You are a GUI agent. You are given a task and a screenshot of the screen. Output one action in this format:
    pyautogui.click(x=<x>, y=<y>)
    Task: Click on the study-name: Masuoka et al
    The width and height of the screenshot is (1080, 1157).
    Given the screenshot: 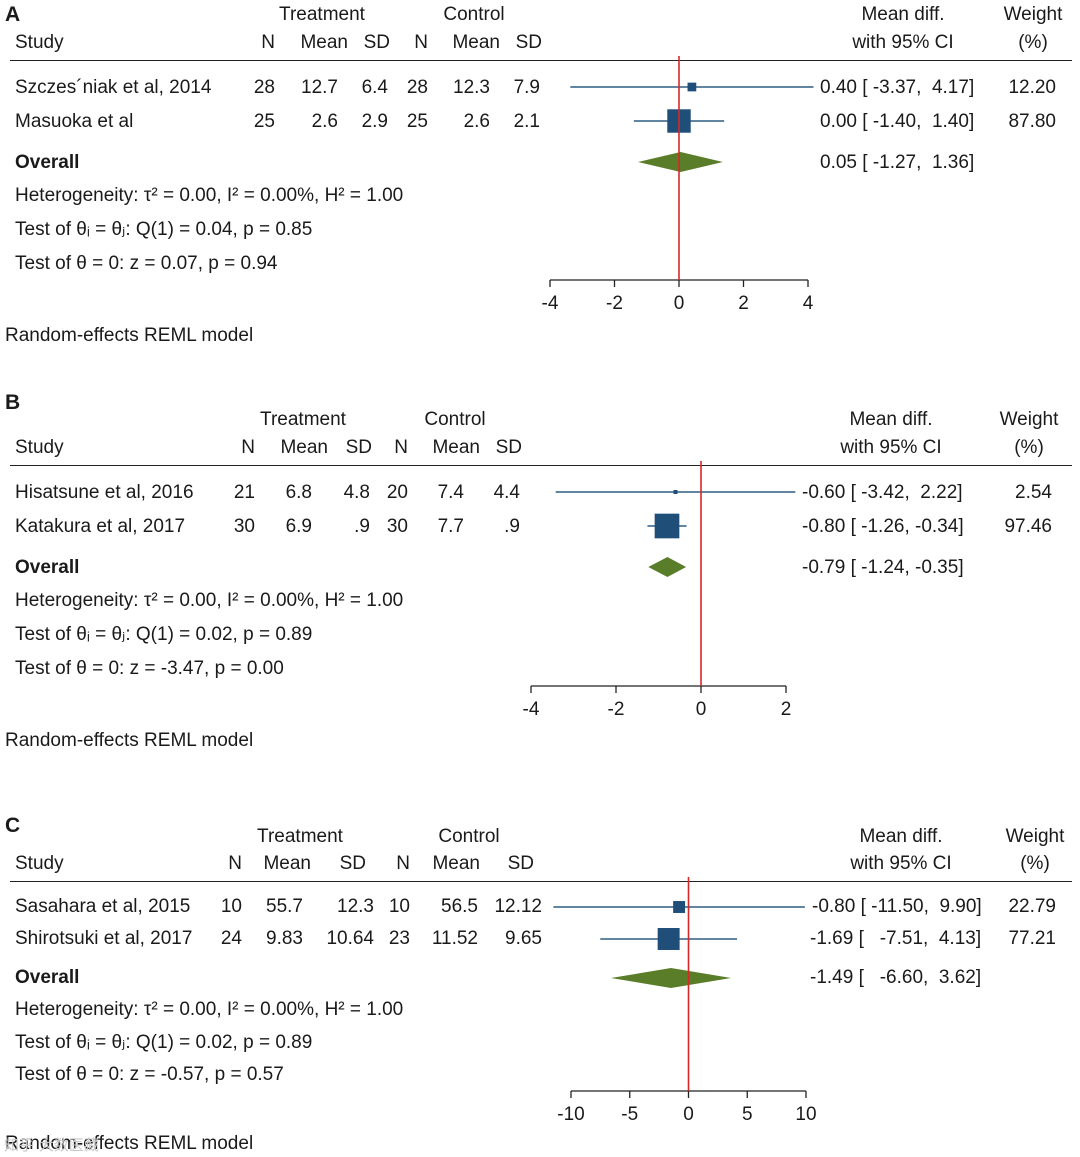 What is the action you would take?
    pyautogui.click(x=74, y=121)
    